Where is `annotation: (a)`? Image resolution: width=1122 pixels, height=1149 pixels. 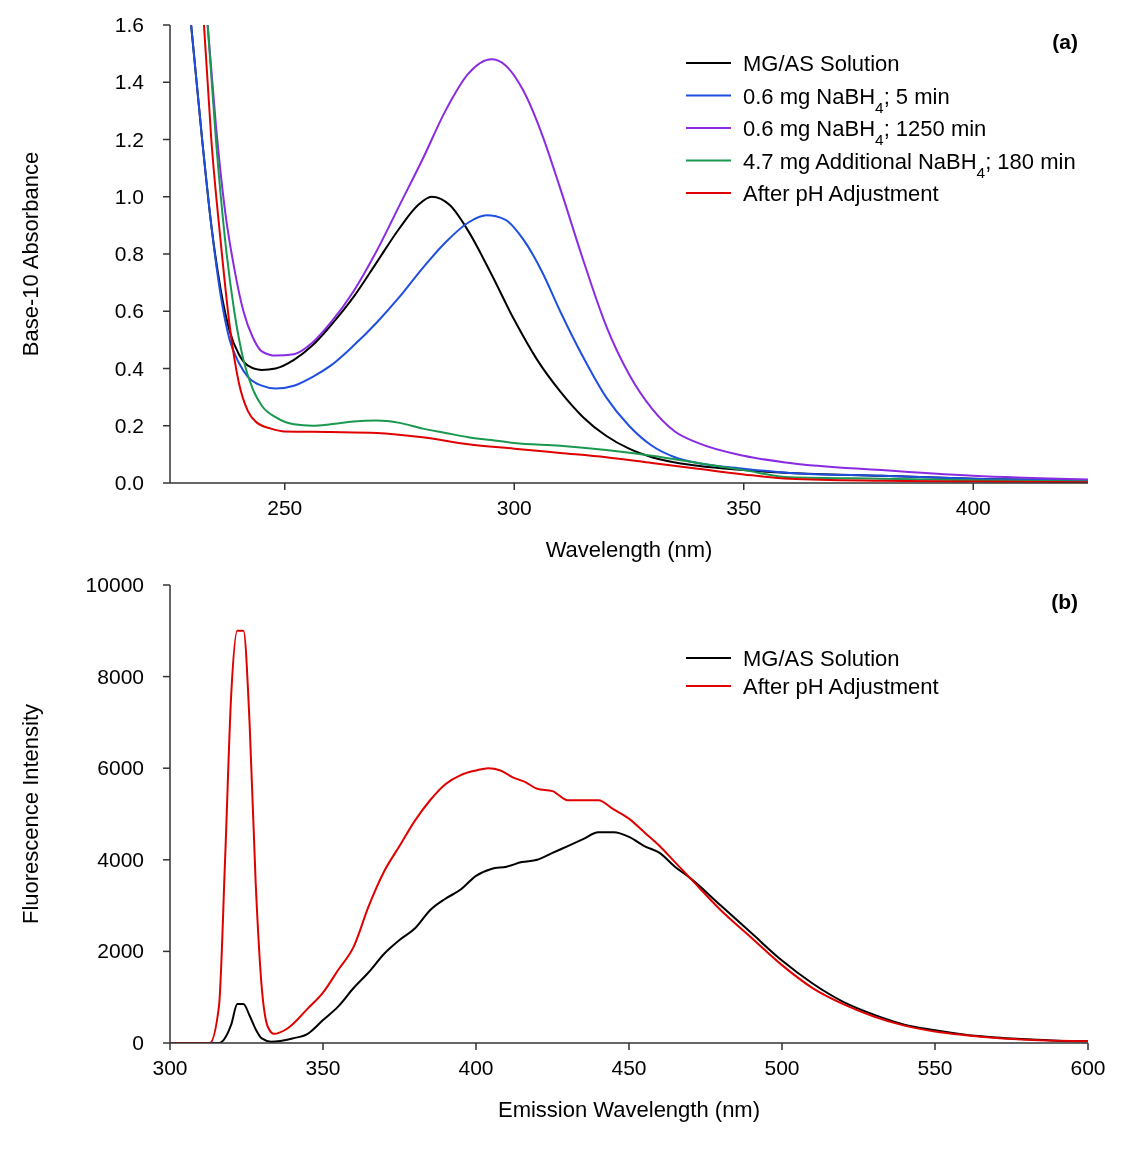 annotation: (a) is located at coordinates (1065, 41).